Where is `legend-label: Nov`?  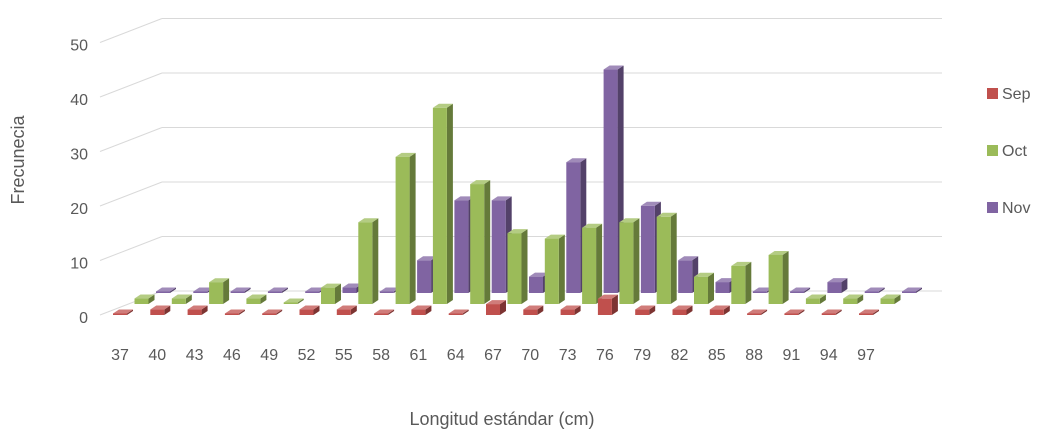 legend-label: Nov is located at coordinates (1016, 208).